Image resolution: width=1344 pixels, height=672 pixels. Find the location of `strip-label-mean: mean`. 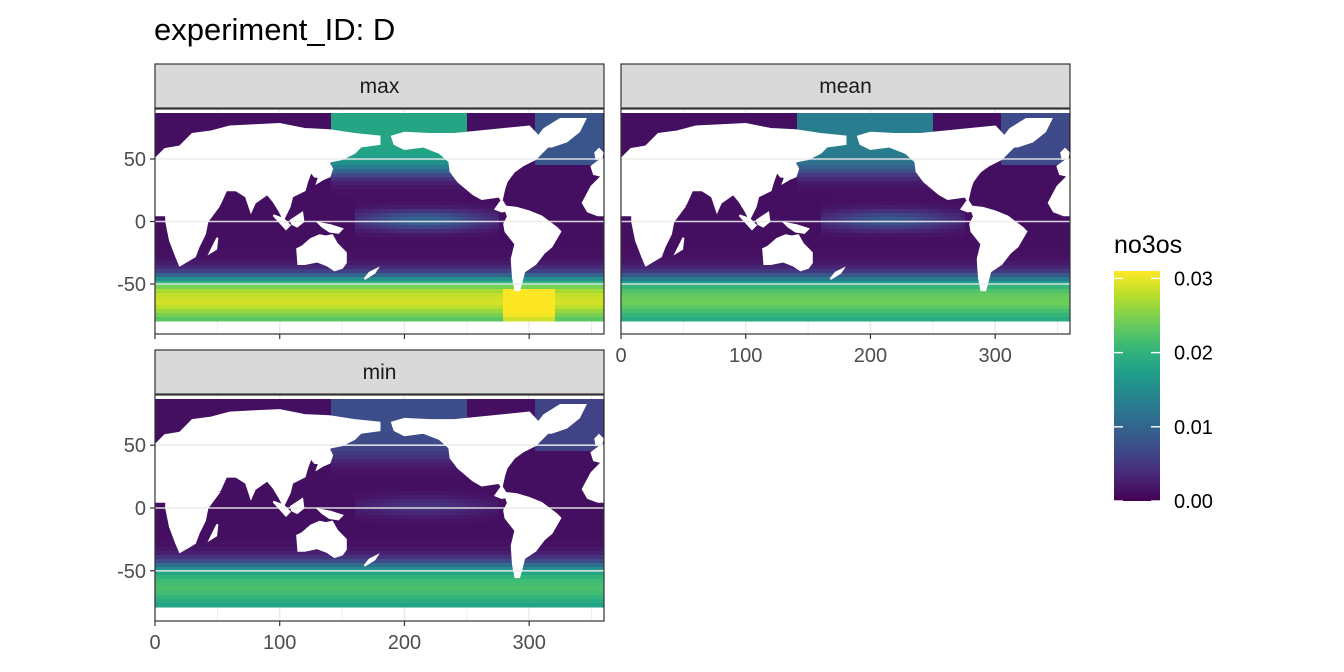

strip-label-mean: mean is located at coordinates (845, 86).